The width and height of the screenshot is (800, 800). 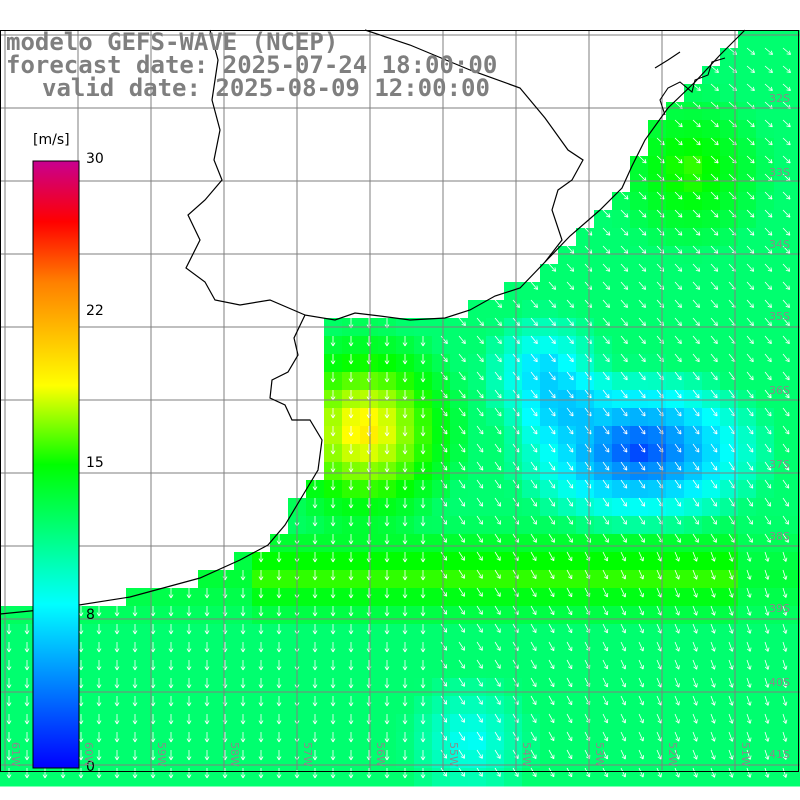 What do you see at coordinates (380, 754) in the screenshot?
I see `lon-label: 56W` at bounding box center [380, 754].